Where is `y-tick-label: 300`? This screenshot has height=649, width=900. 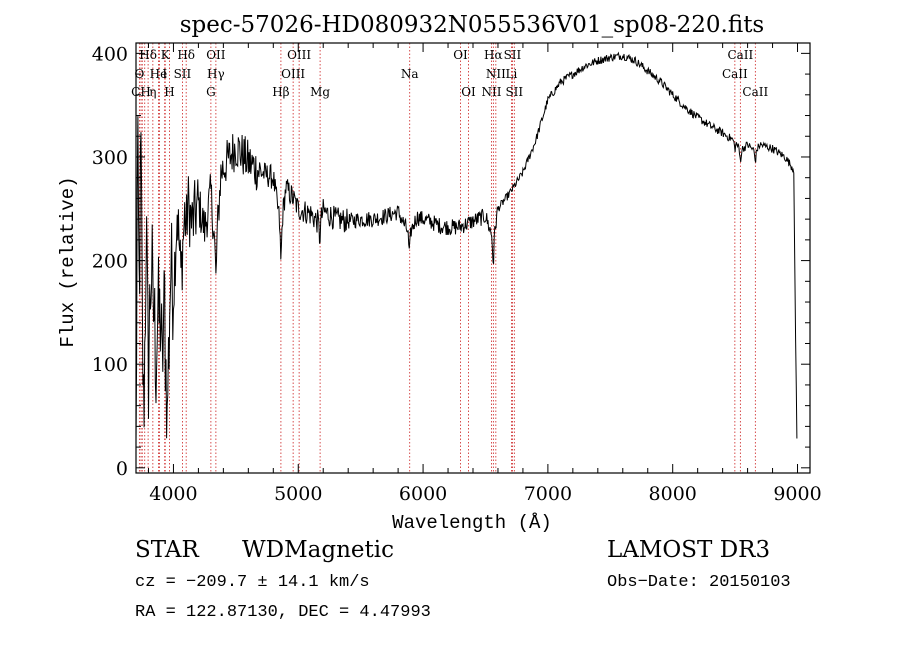
y-tick-label: 300 is located at coordinates (110, 158).